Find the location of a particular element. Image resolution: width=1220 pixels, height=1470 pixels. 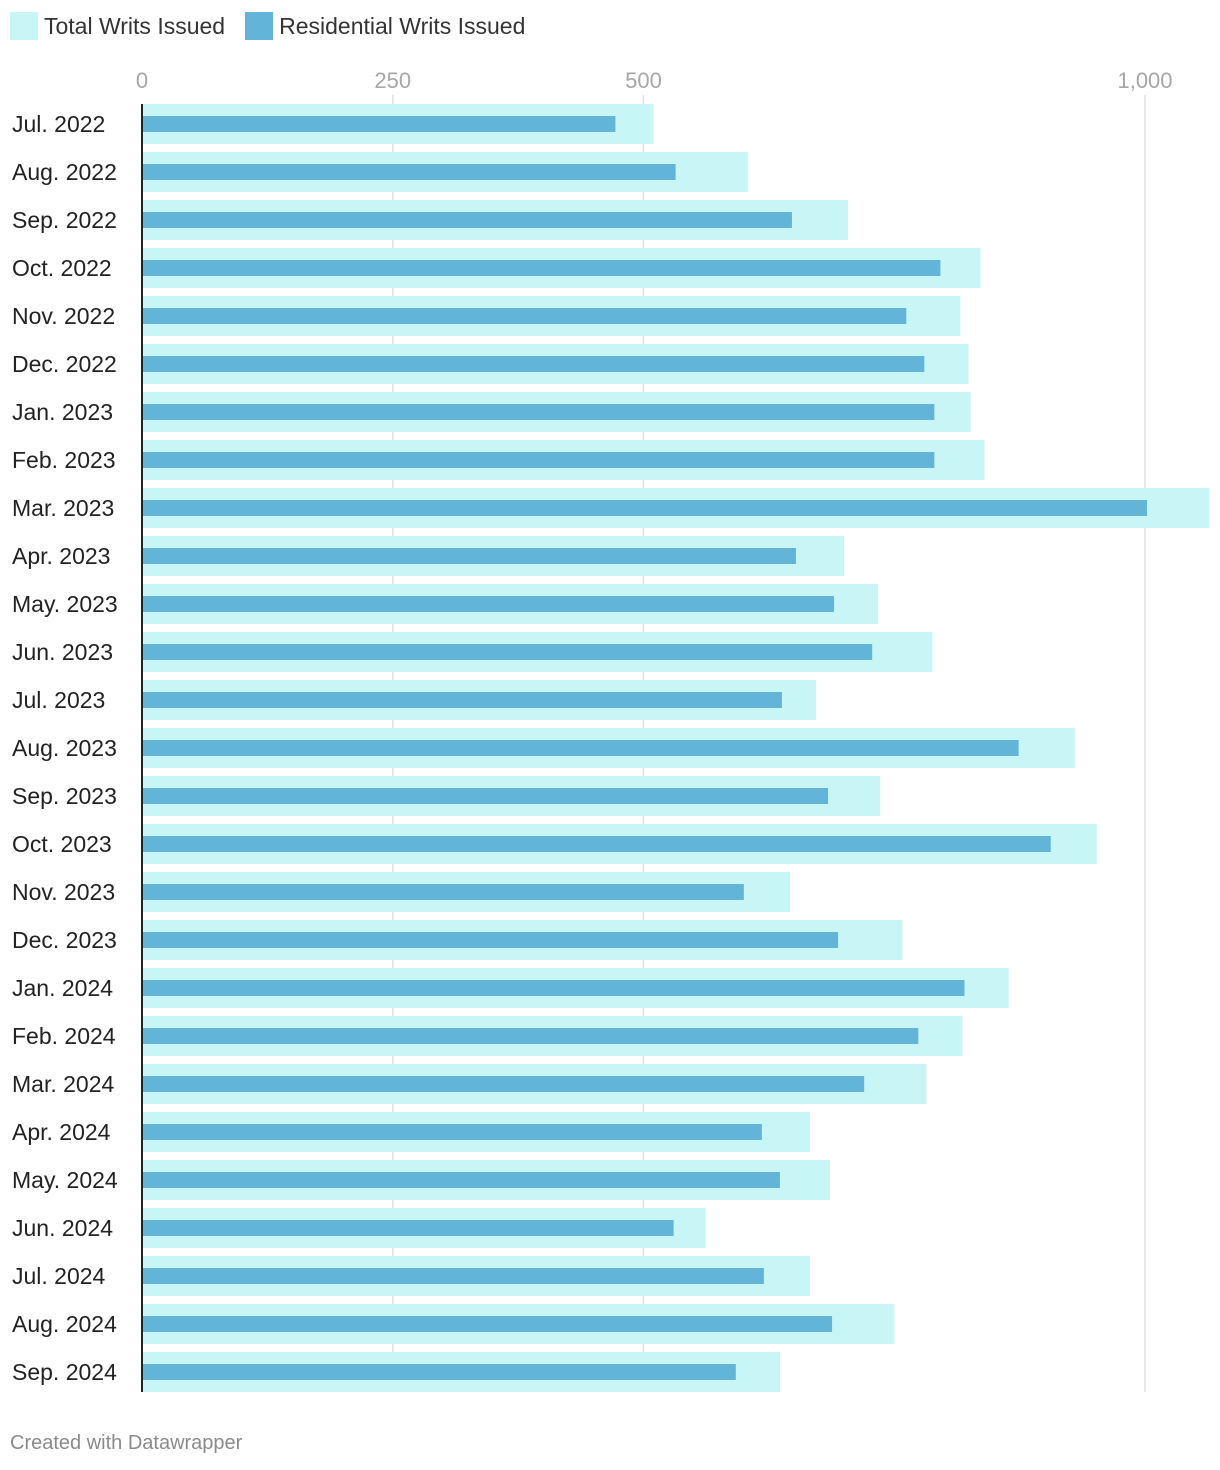

y-category-label: Nov. 2023 is located at coordinates (63, 892).